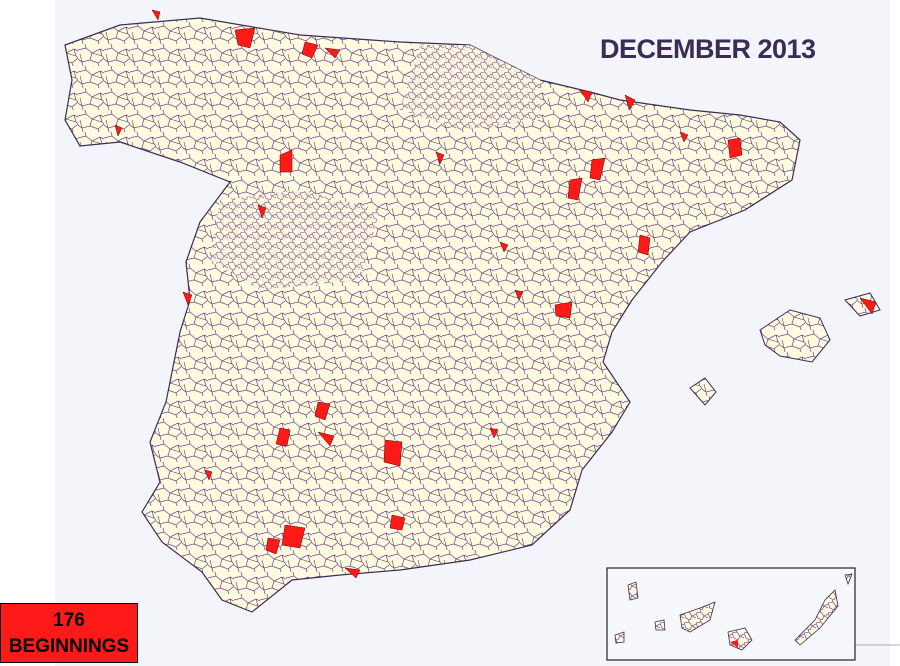 The image size is (900, 666). Describe the element at coordinates (69, 633) in the screenshot. I see `counter-box: 176 BEGINNINGS` at that location.